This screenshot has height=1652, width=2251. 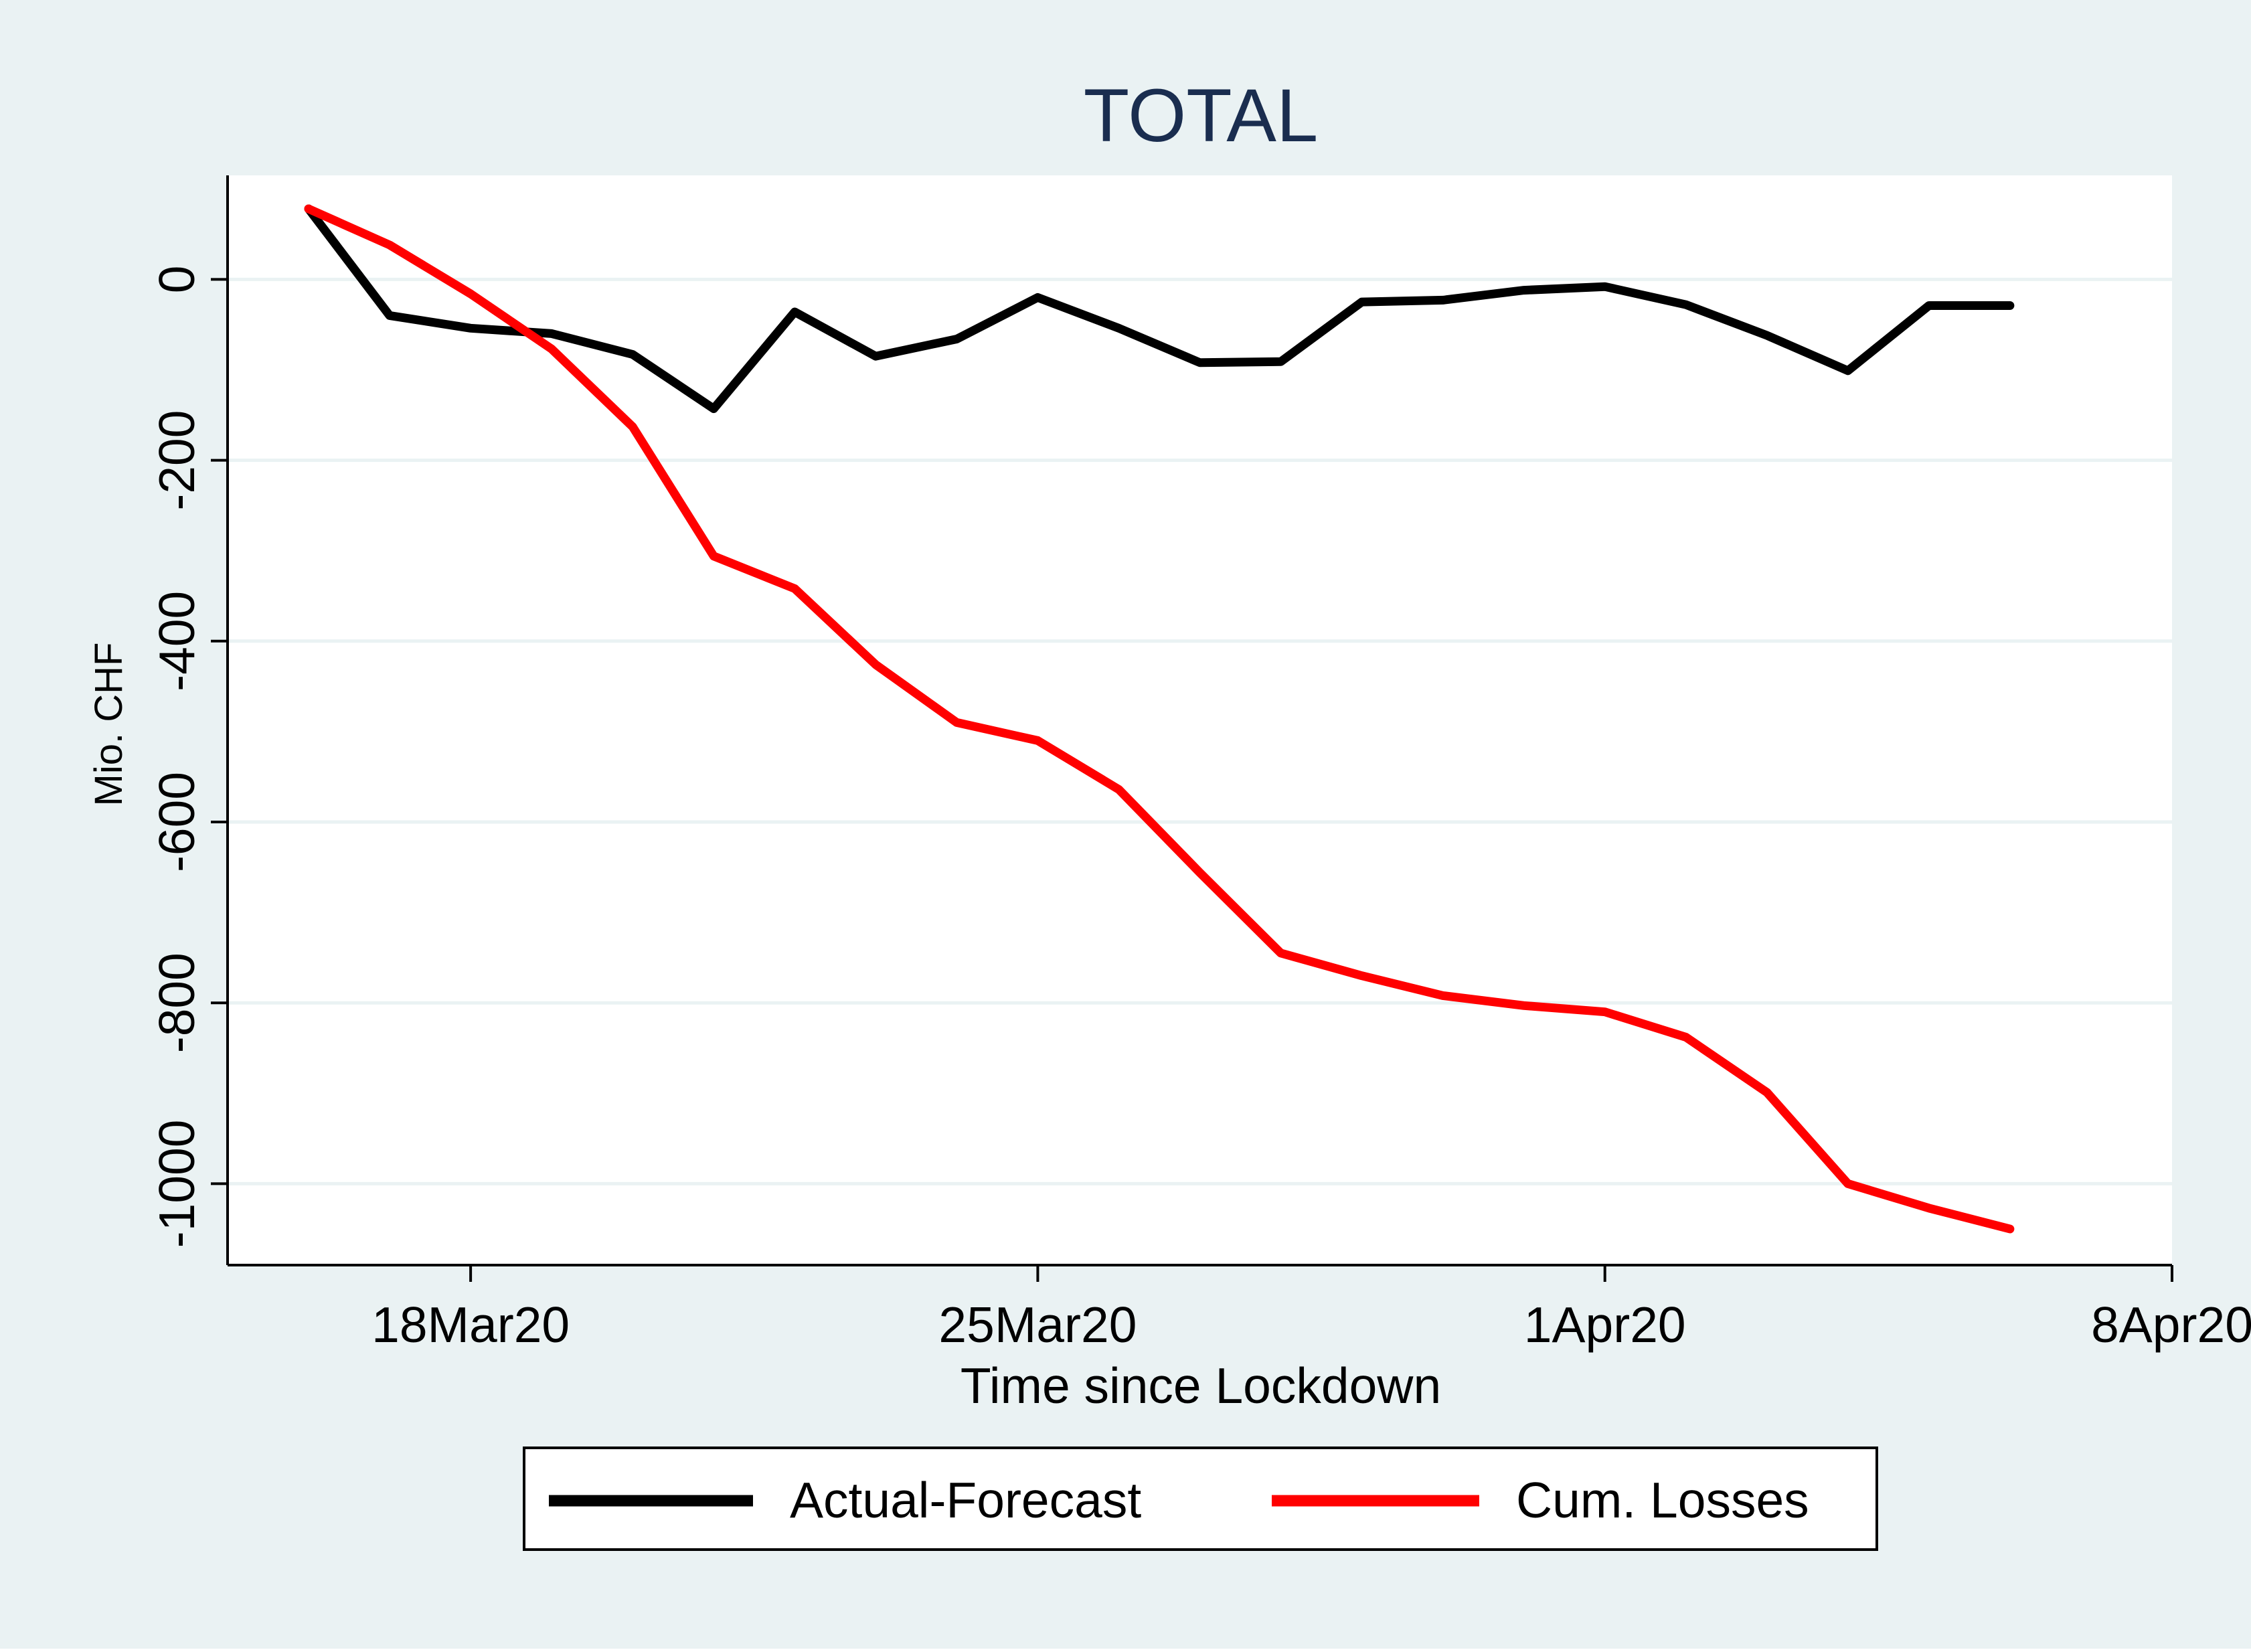 I want to click on x-tick-label: 18Mar20, so click(x=470, y=1325).